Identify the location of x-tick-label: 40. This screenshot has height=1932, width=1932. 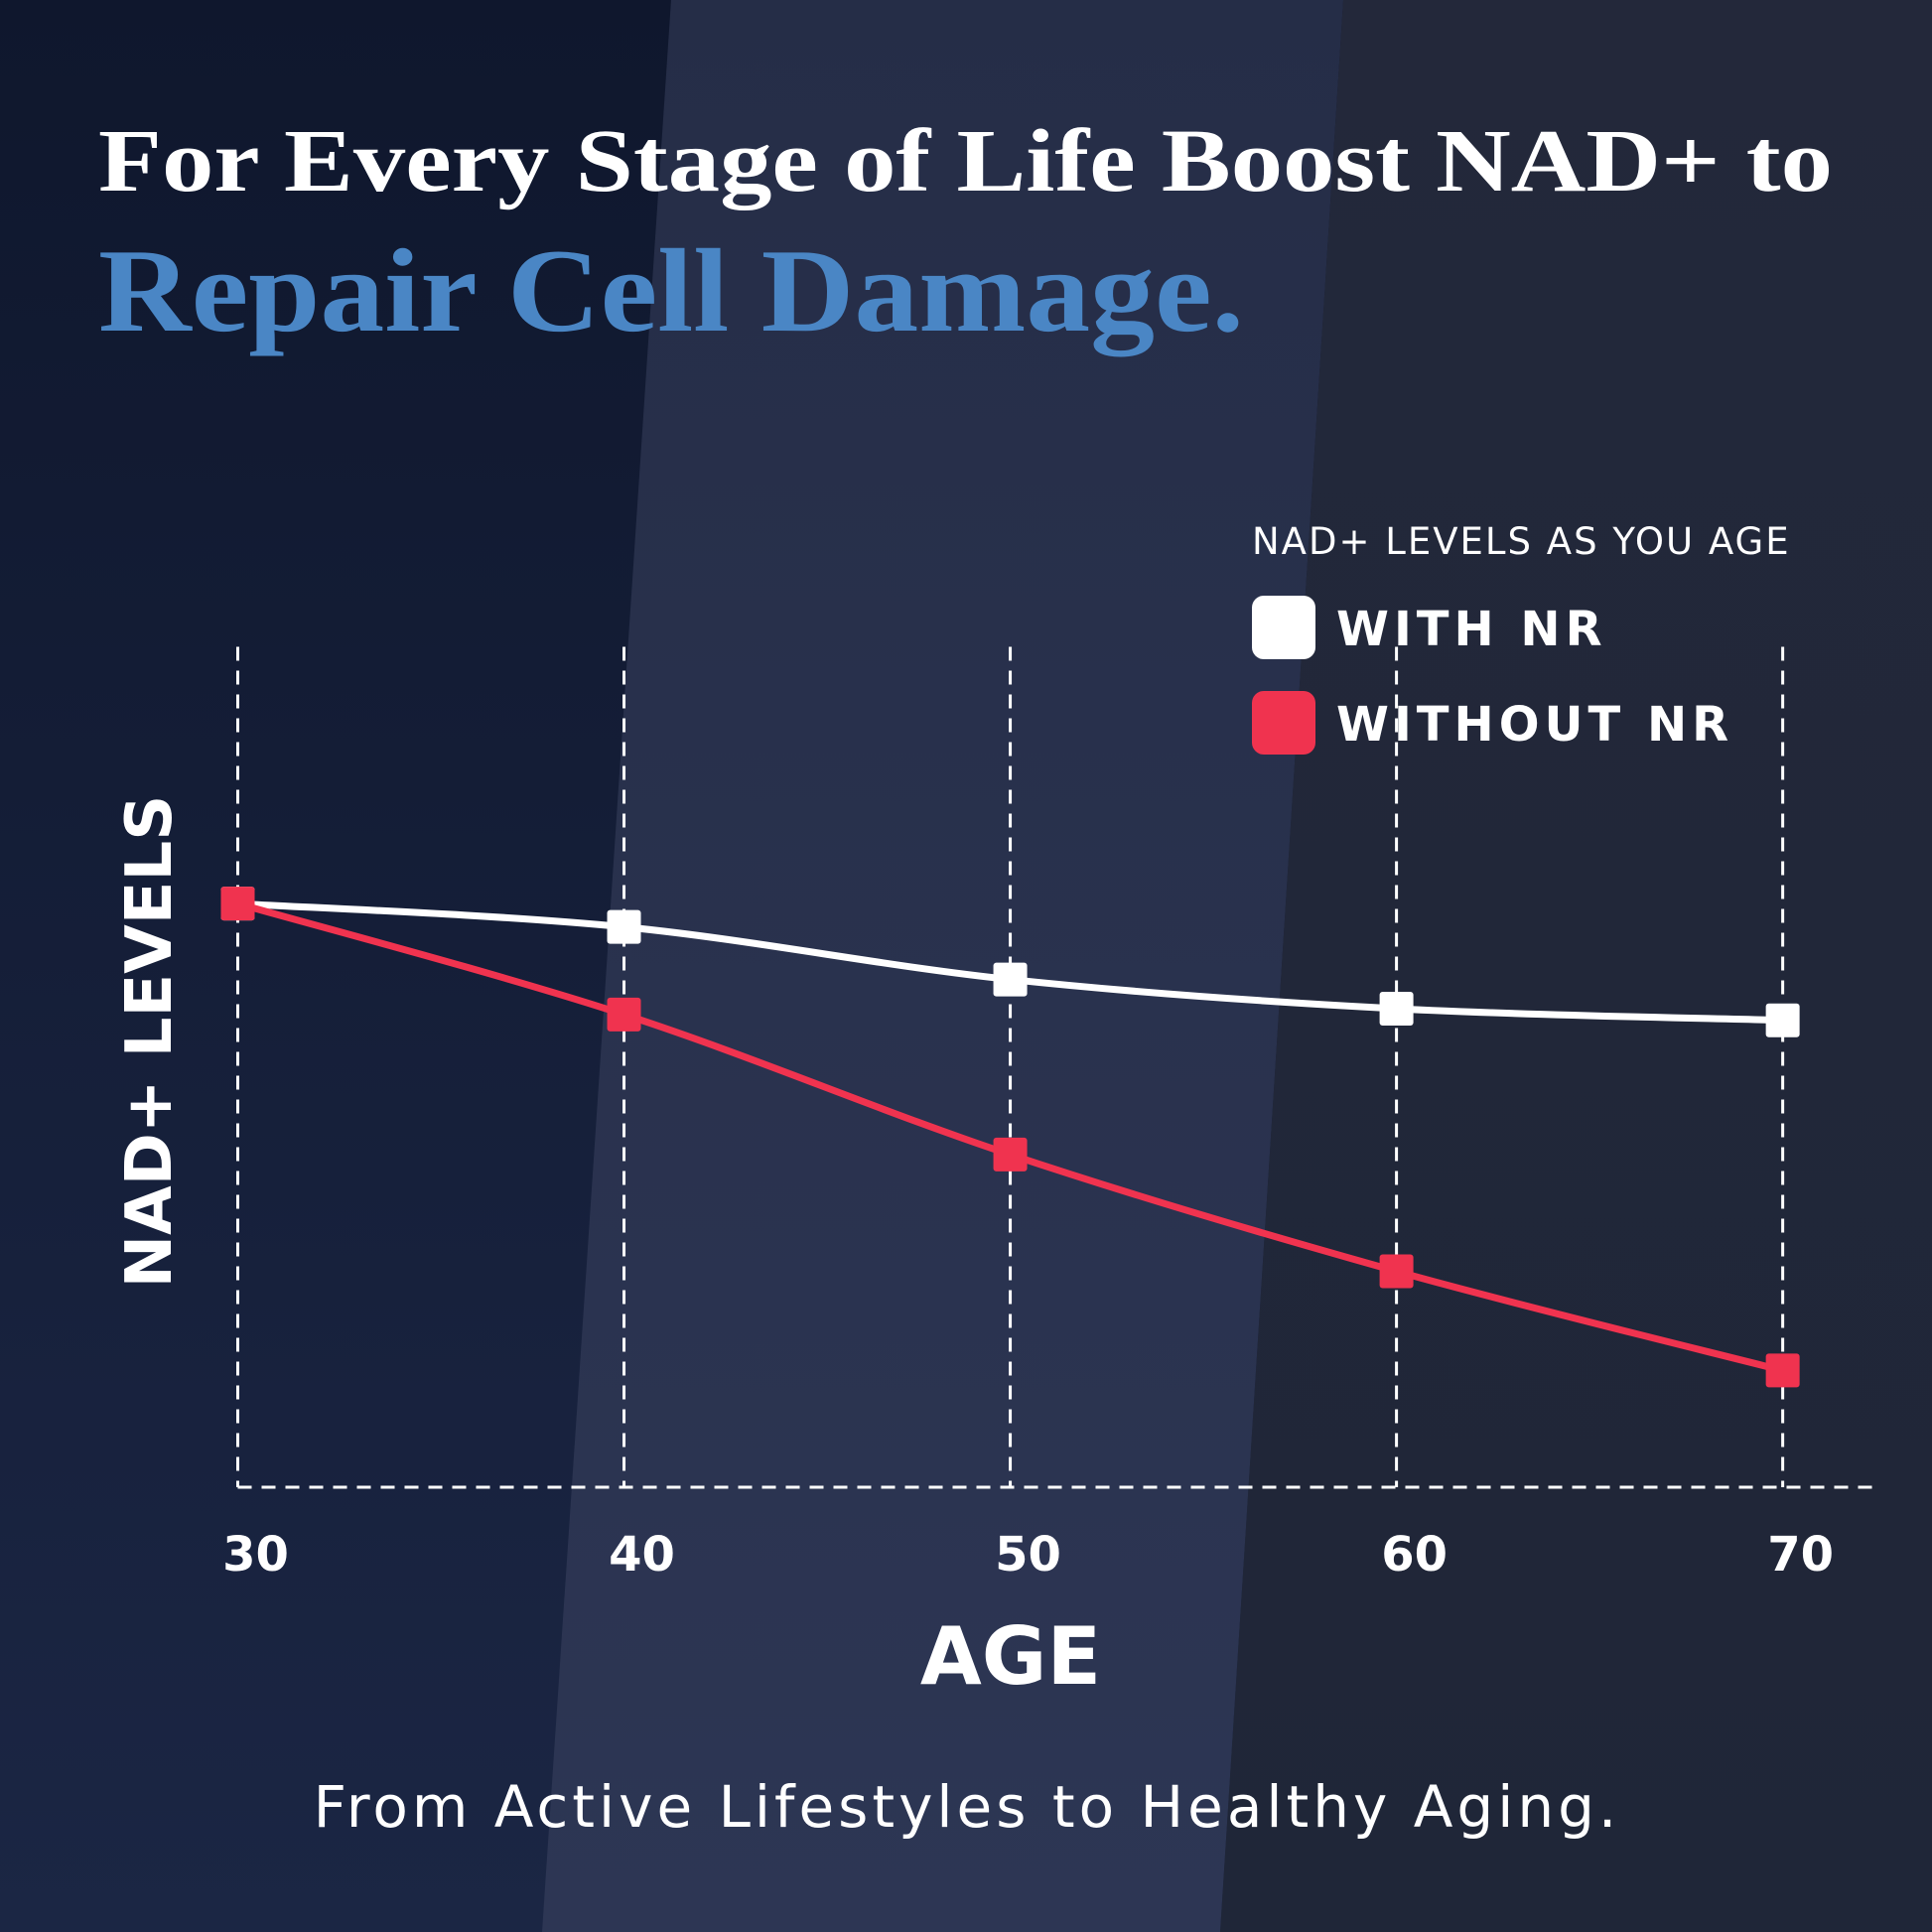
(642, 1555).